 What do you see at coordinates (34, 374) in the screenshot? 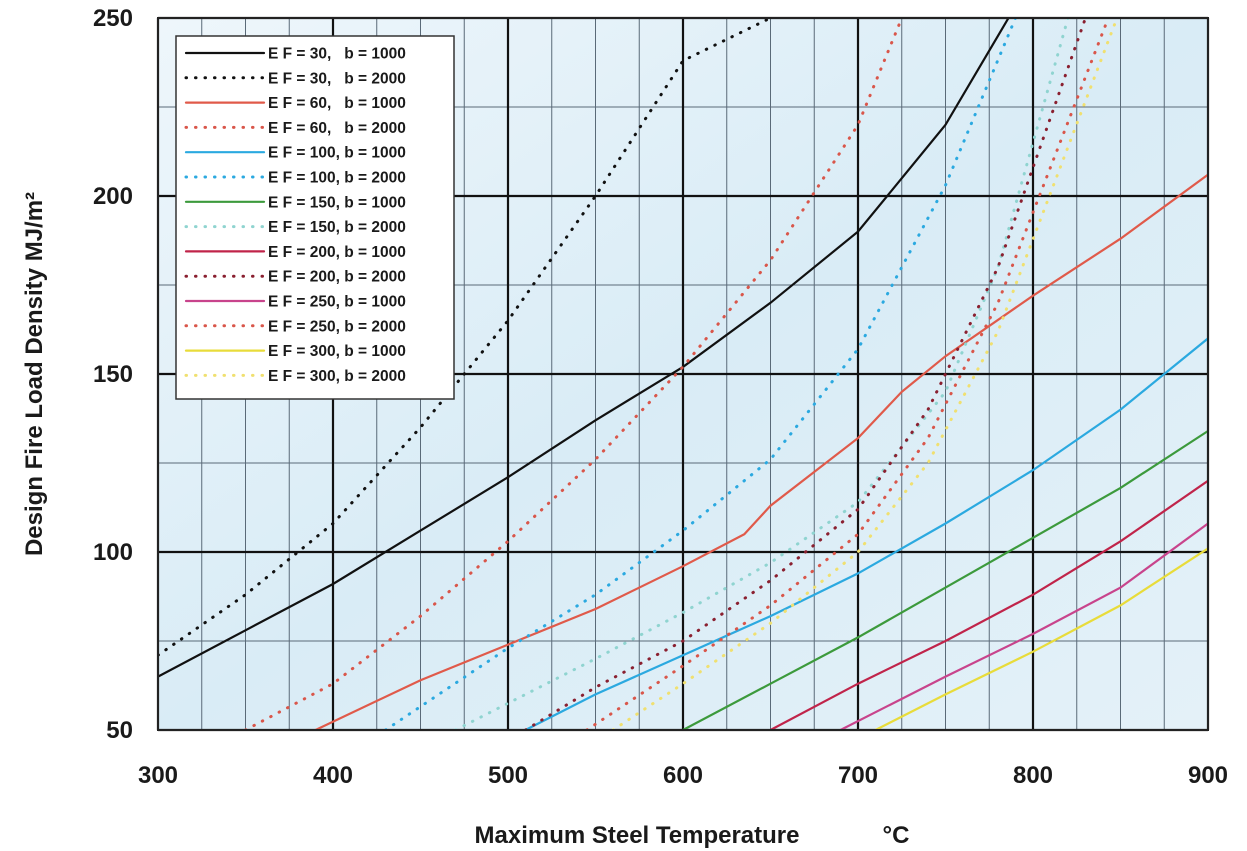
I see `y-axis-title: Design Fire Load Density MJ/m²` at bounding box center [34, 374].